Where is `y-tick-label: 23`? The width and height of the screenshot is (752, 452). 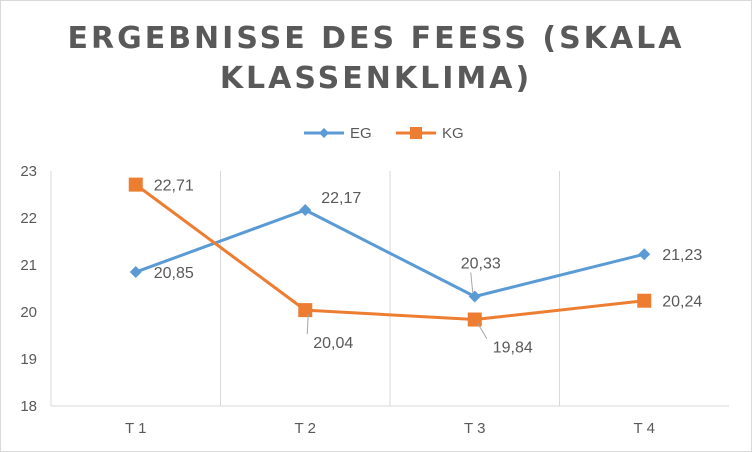 y-tick-label: 23 is located at coordinates (28, 171).